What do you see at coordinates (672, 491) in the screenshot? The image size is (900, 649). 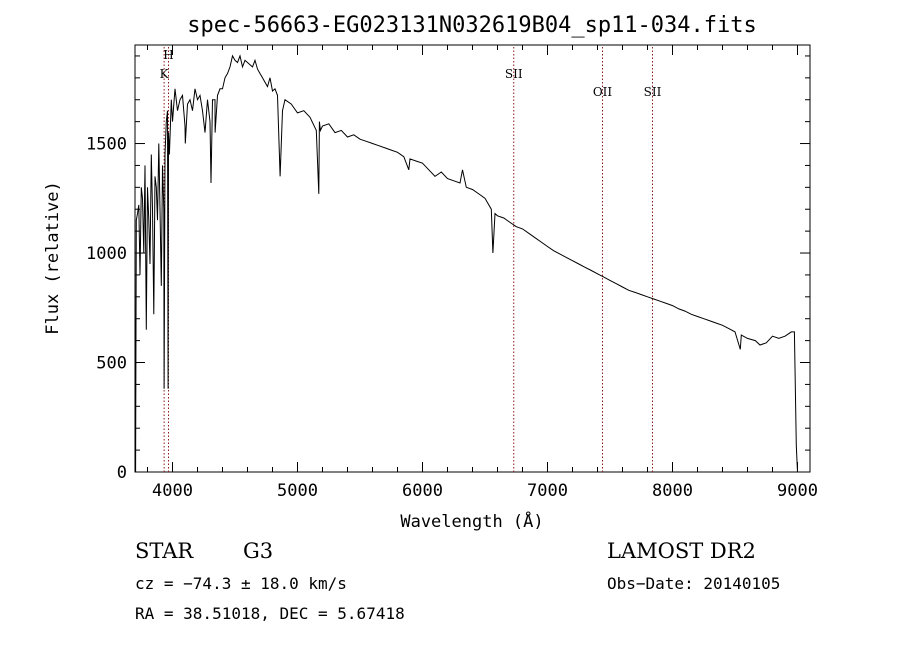 I see `x-tick-label: 8000` at bounding box center [672, 491].